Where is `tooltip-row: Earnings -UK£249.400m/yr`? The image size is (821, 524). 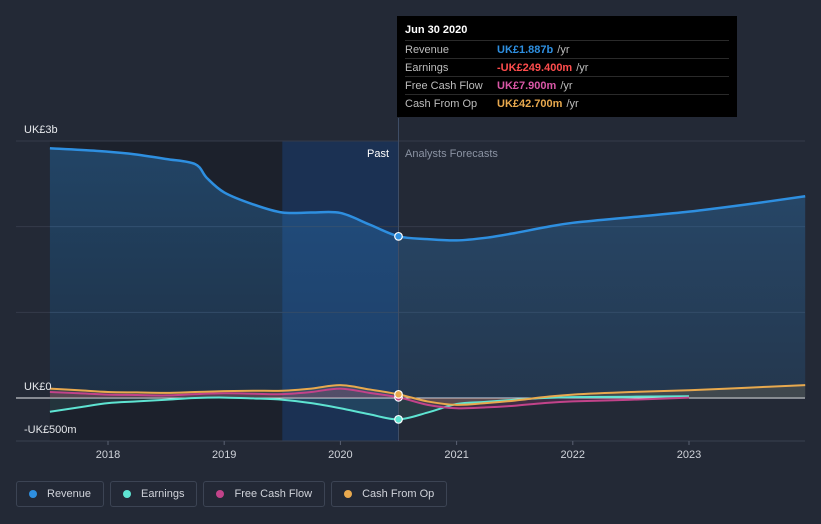
tooltip-row: Earnings -UK£249.400m/yr is located at coordinates (567, 67).